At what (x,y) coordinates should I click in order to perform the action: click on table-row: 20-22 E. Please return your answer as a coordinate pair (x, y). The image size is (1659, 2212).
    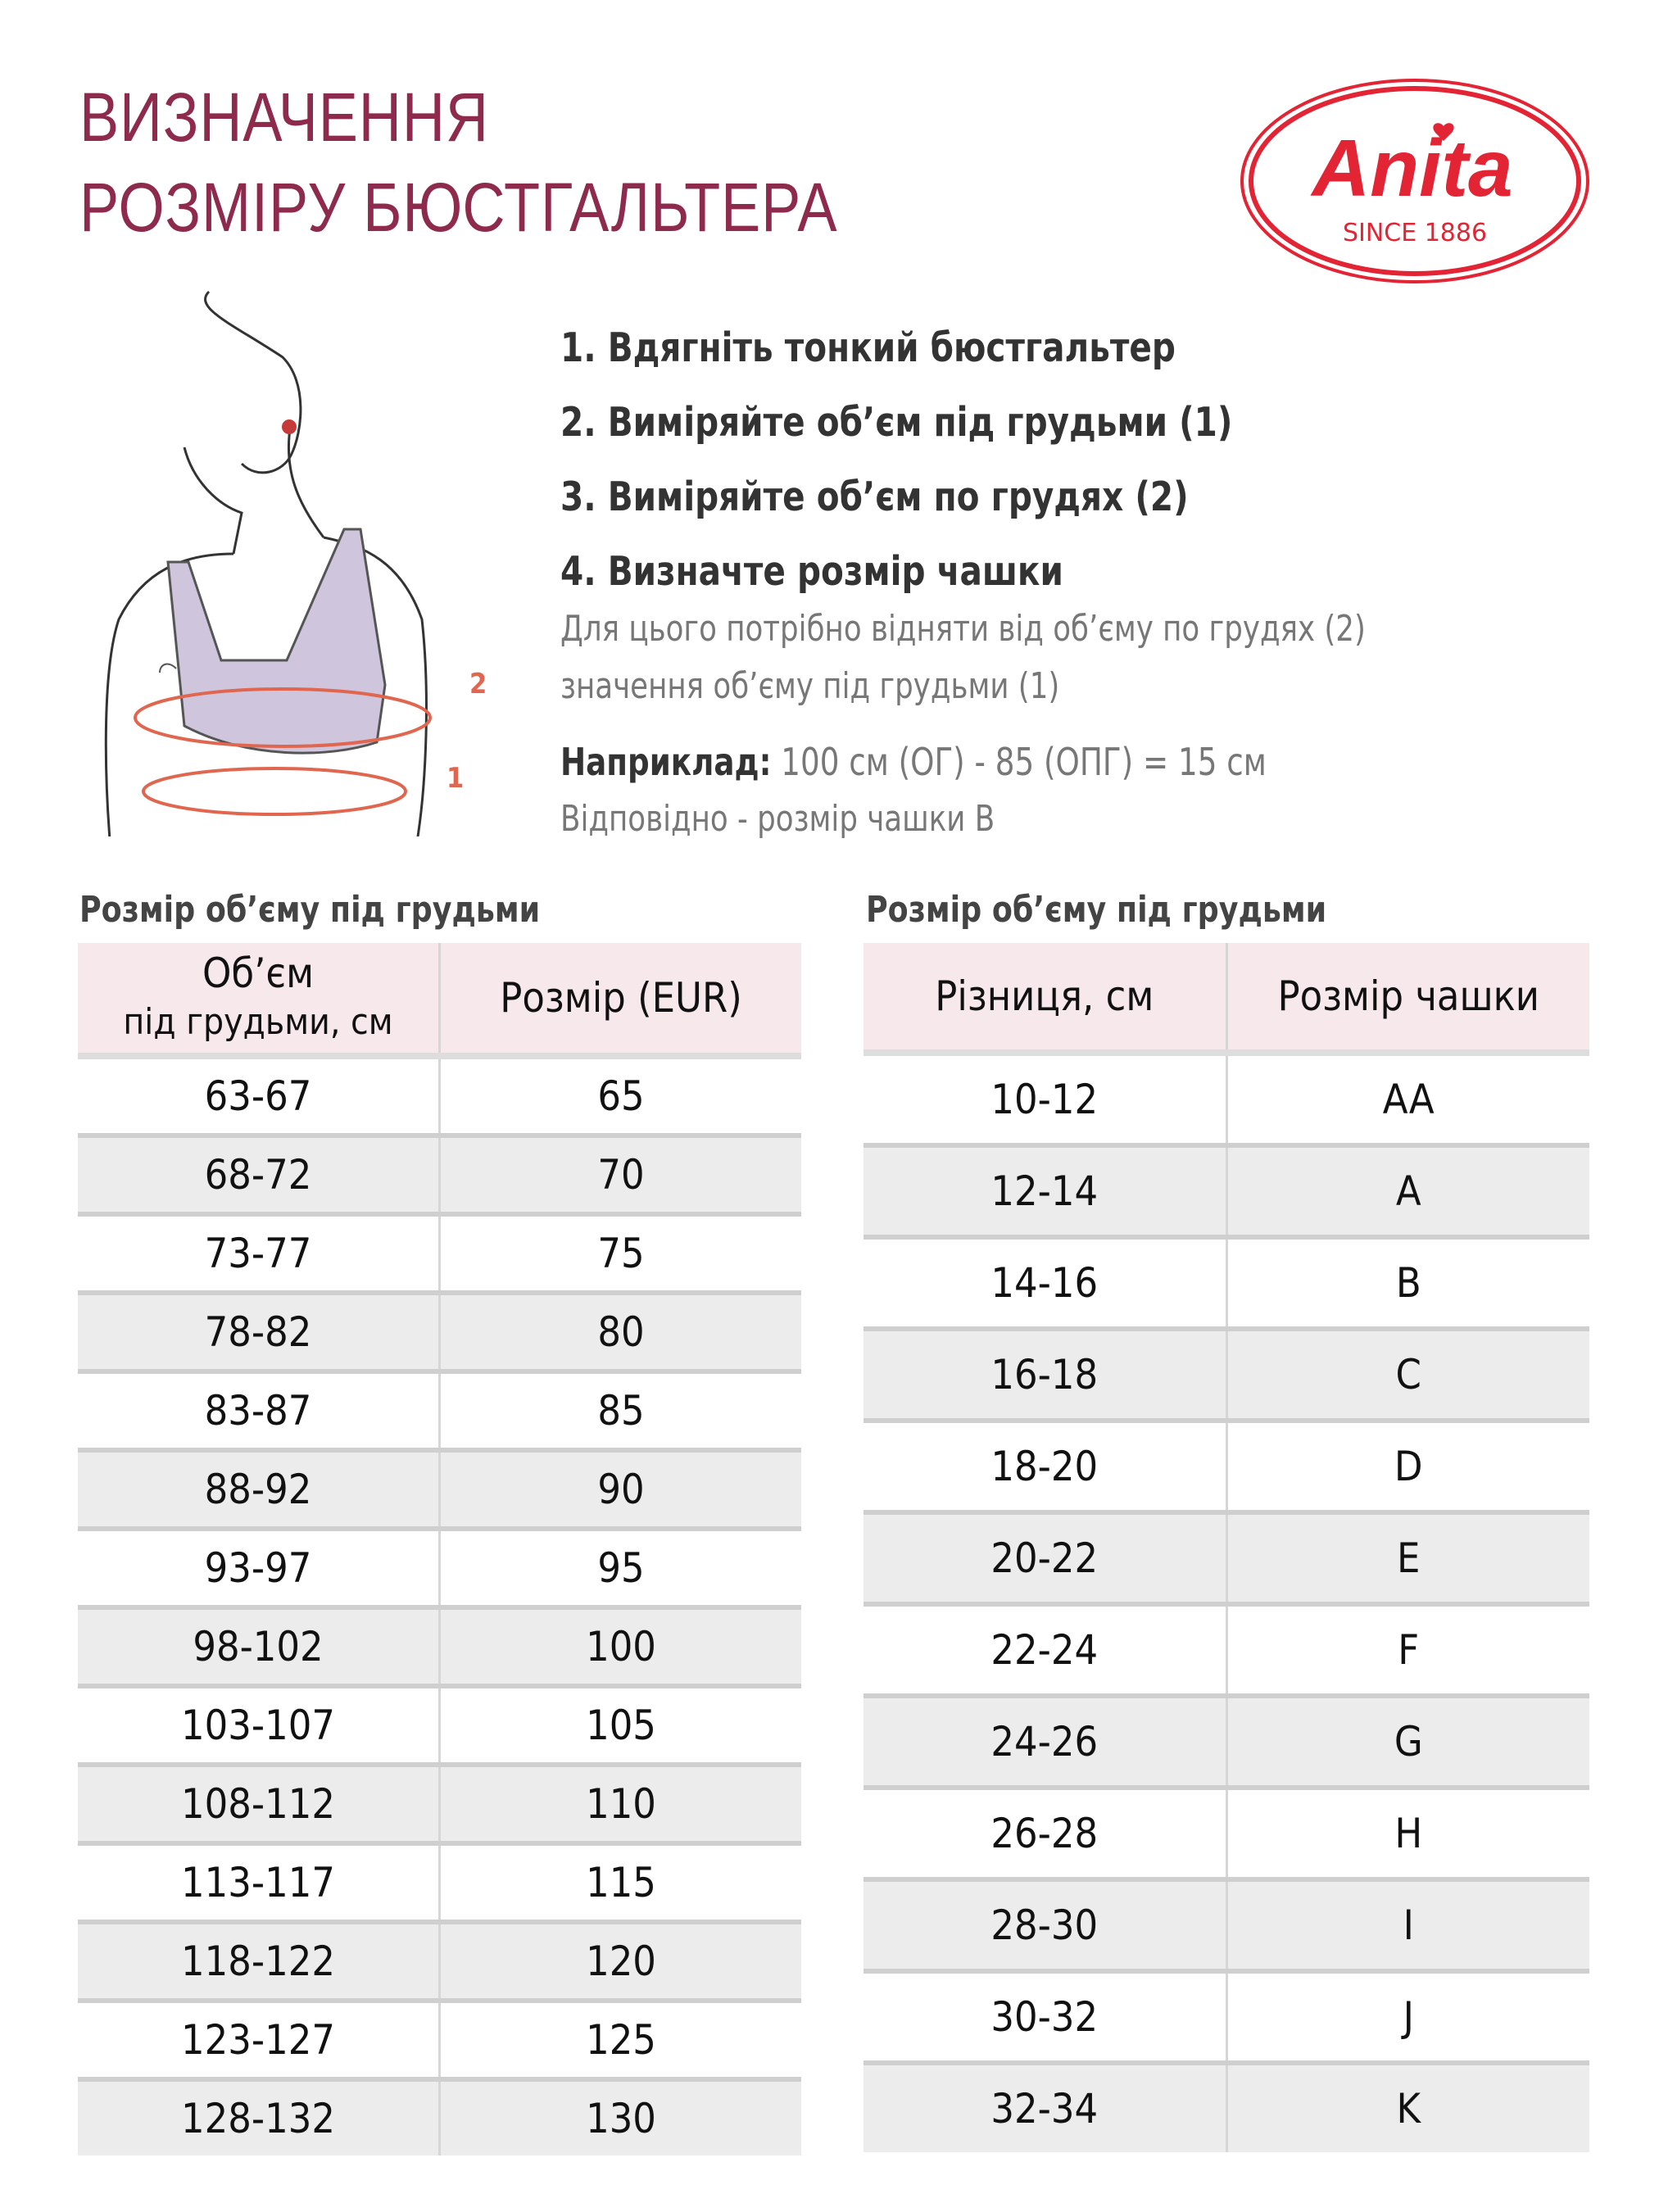
    Looking at the image, I should click on (1226, 1557).